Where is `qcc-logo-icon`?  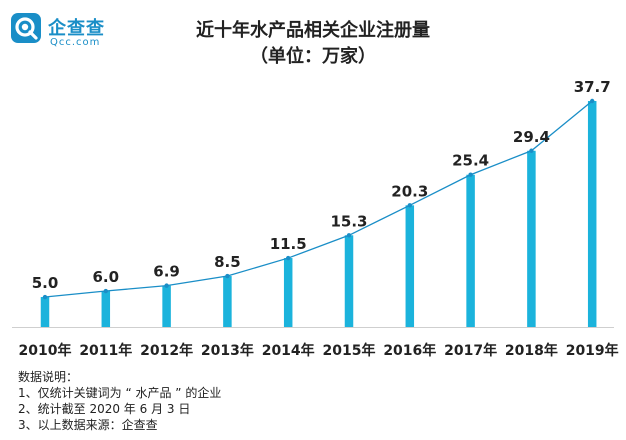
qcc-logo-icon is located at coordinates (26, 28).